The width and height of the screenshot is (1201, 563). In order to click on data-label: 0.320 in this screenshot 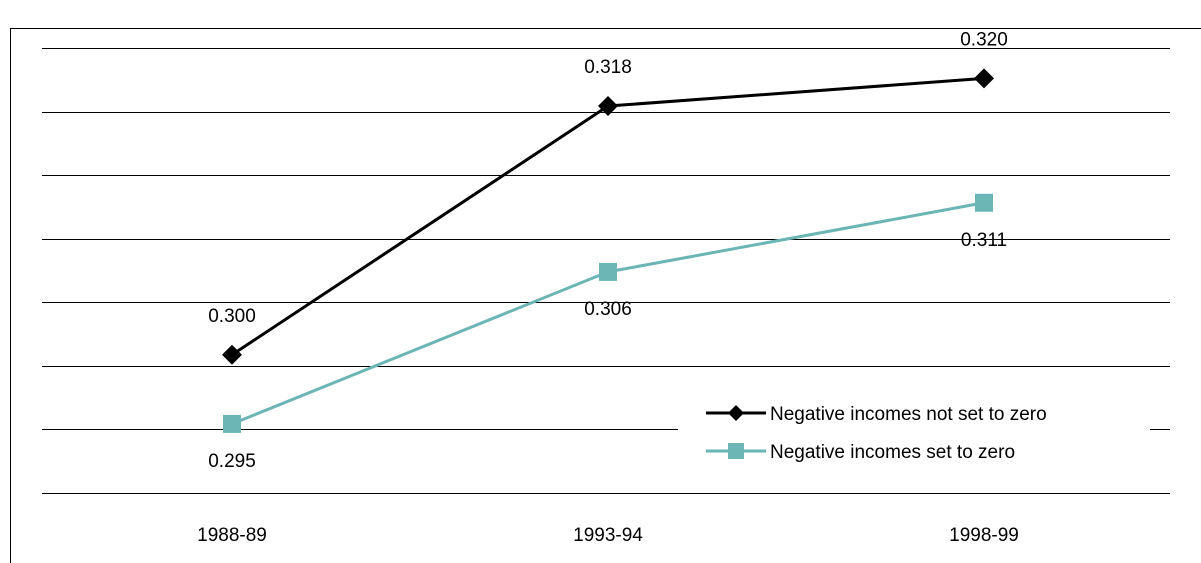, I will do `click(984, 39)`.